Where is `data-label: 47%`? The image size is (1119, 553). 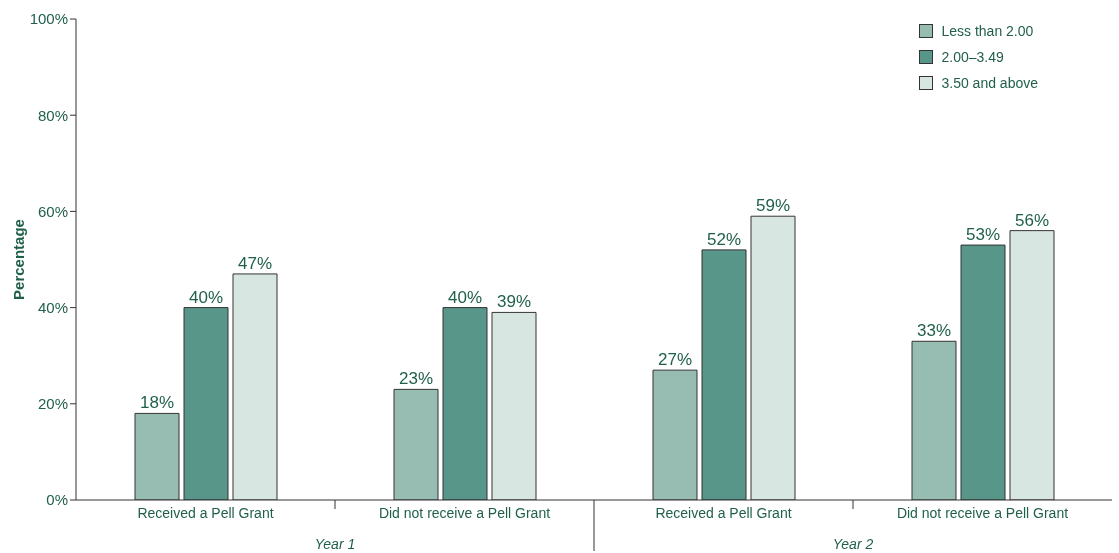 data-label: 47% is located at coordinates (255, 263).